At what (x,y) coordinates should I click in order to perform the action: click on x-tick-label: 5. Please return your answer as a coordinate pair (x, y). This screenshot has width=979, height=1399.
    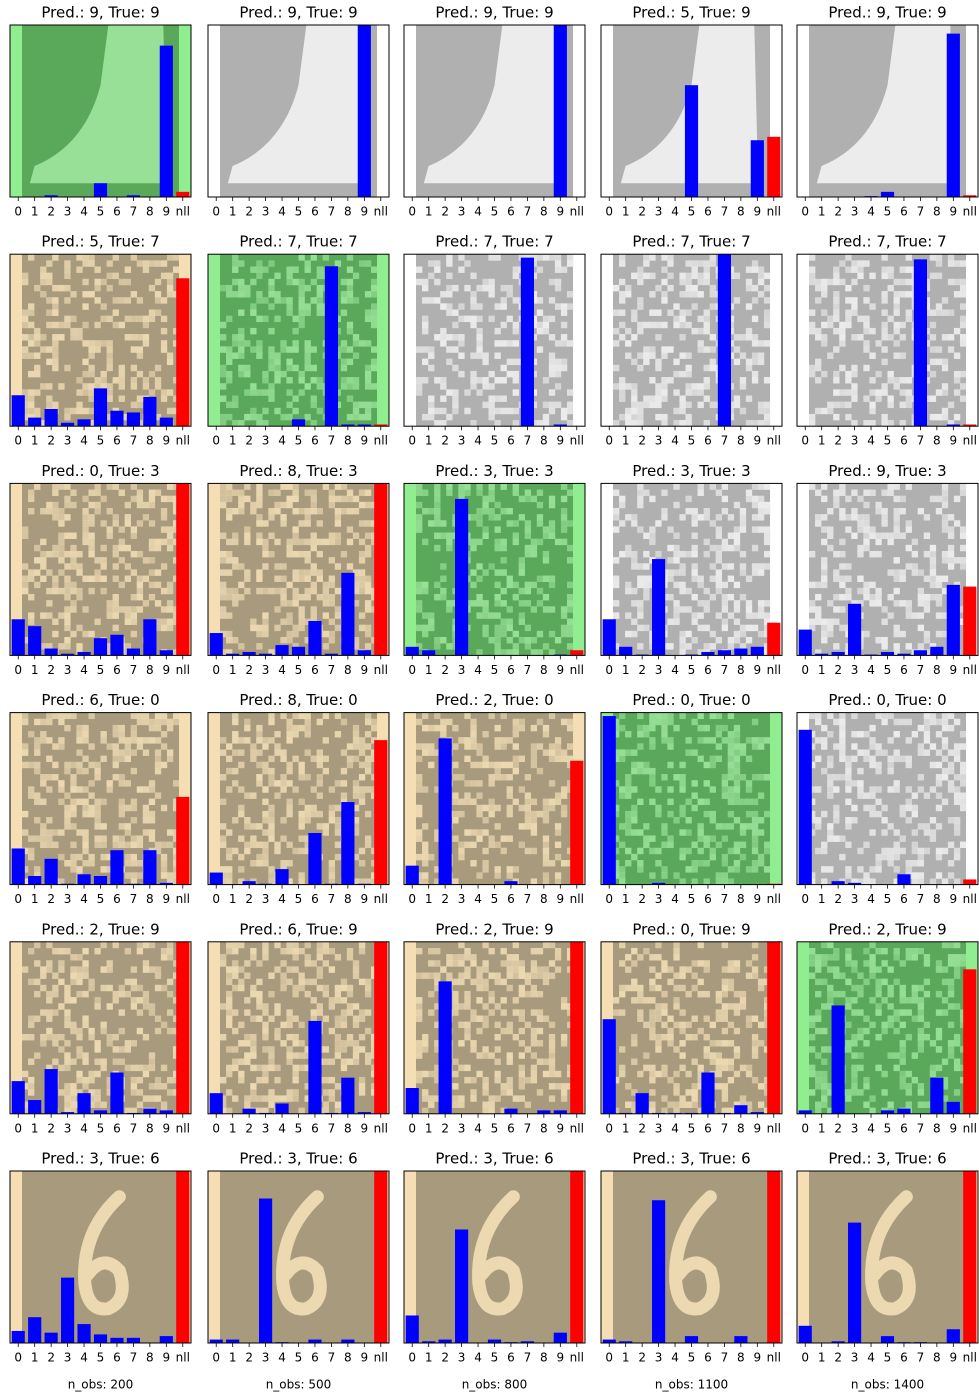
    Looking at the image, I should click on (101, 670).